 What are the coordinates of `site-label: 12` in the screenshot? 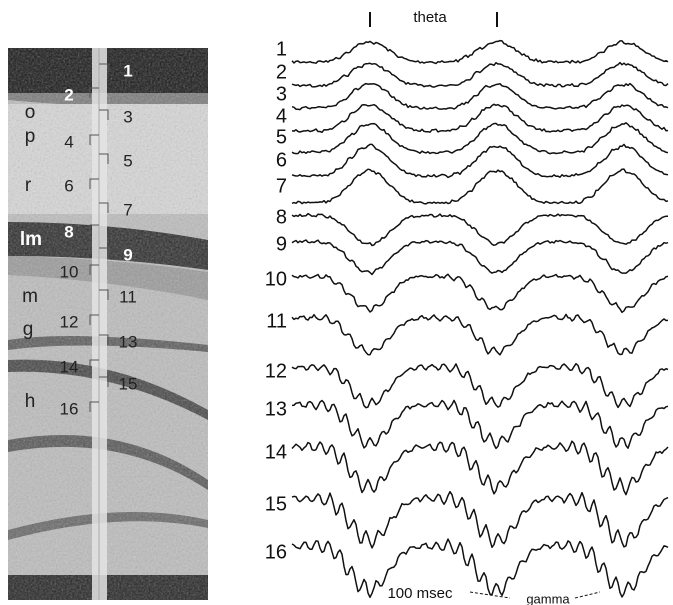 It's located at (69, 321).